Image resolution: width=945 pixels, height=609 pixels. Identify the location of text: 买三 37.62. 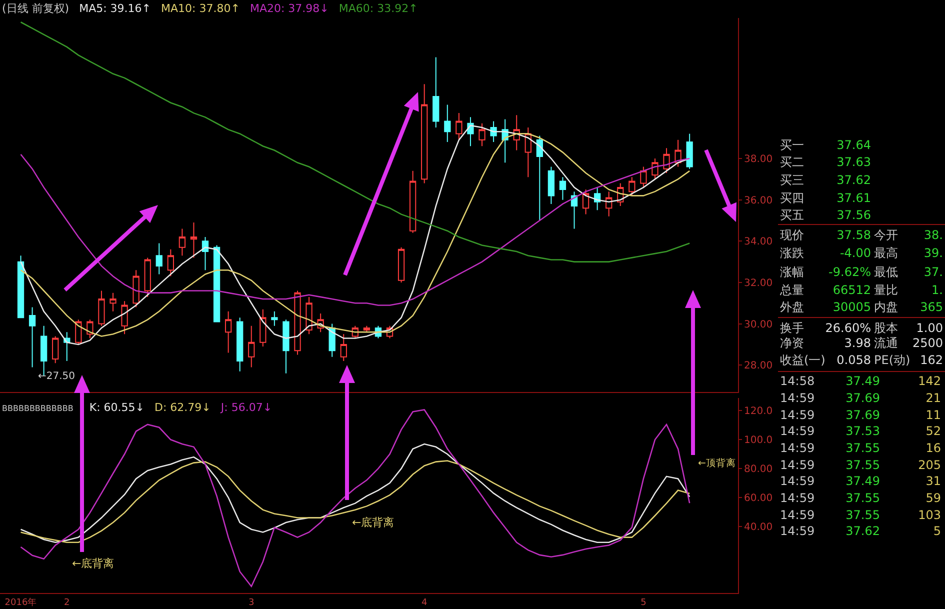
(825, 180).